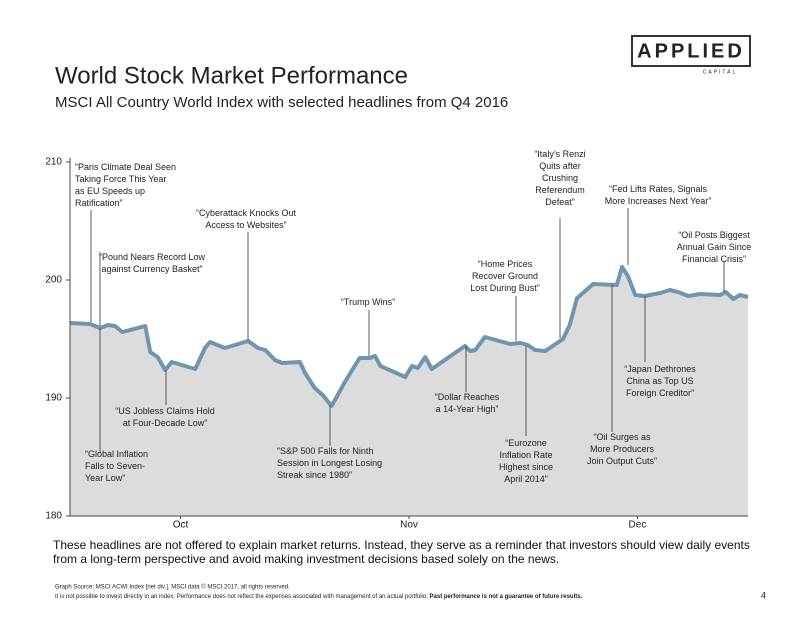  I want to click on annotation-line: “Home Prices, so click(505, 264).